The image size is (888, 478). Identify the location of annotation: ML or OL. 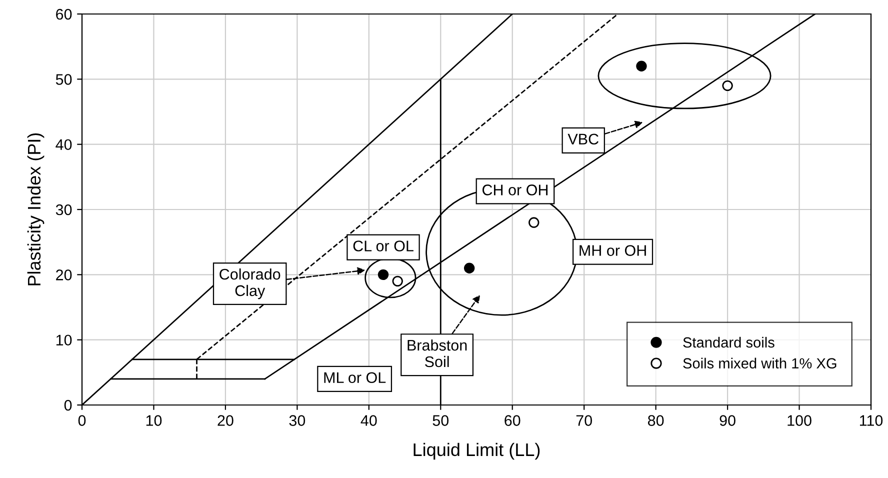
(355, 378).